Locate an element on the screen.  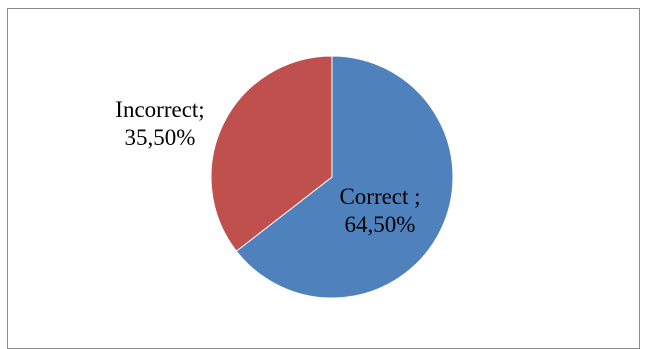
data-label-correct: Correct ; 64,50% is located at coordinates (379, 210).